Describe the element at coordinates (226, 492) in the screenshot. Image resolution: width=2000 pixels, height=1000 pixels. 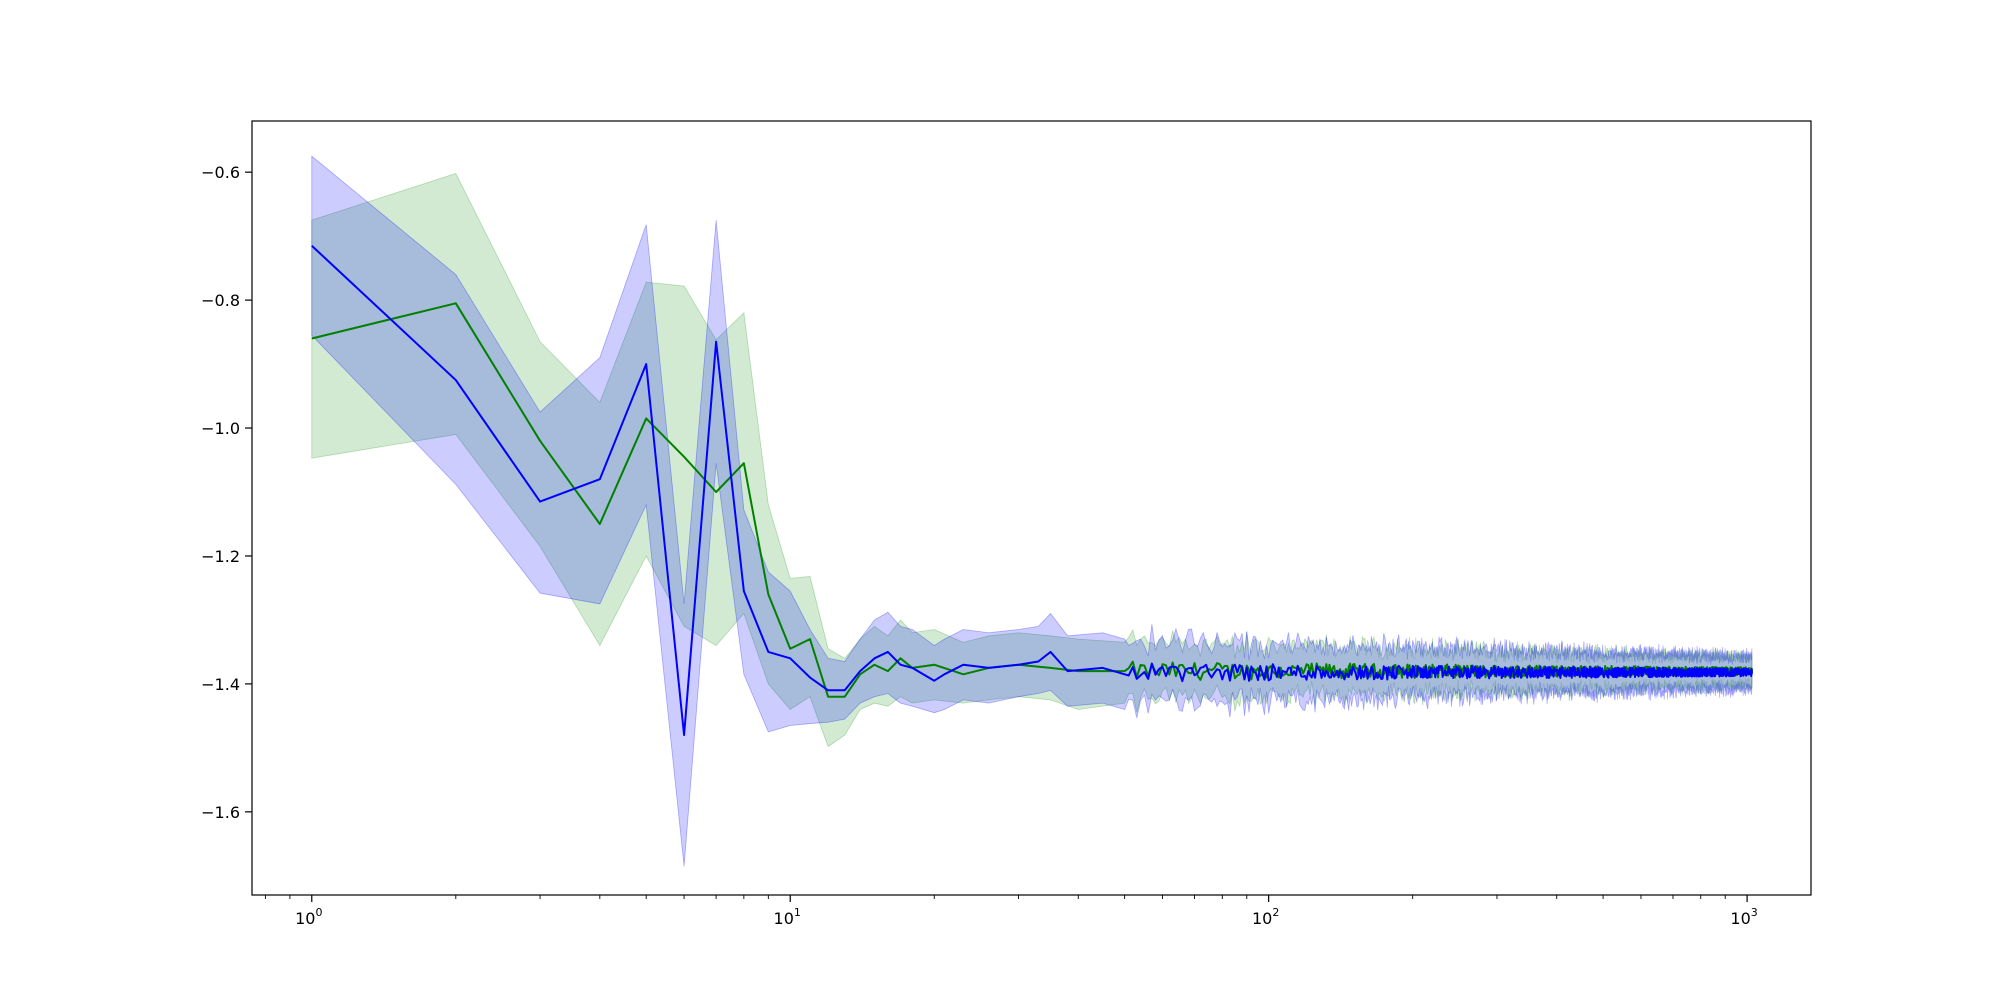
I see `y-axis: −0.6 −0.8 −1.0 −1.2 −1.4 −1.6` at that location.